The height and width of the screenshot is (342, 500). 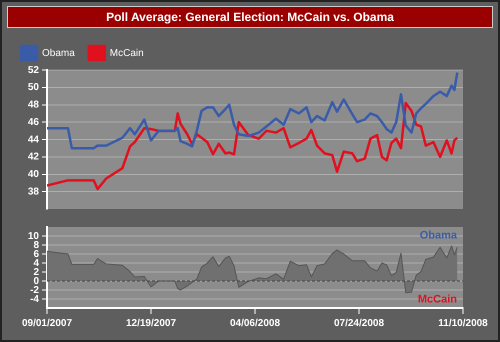 I want to click on y-tick-label: 8, so click(x=36, y=245).